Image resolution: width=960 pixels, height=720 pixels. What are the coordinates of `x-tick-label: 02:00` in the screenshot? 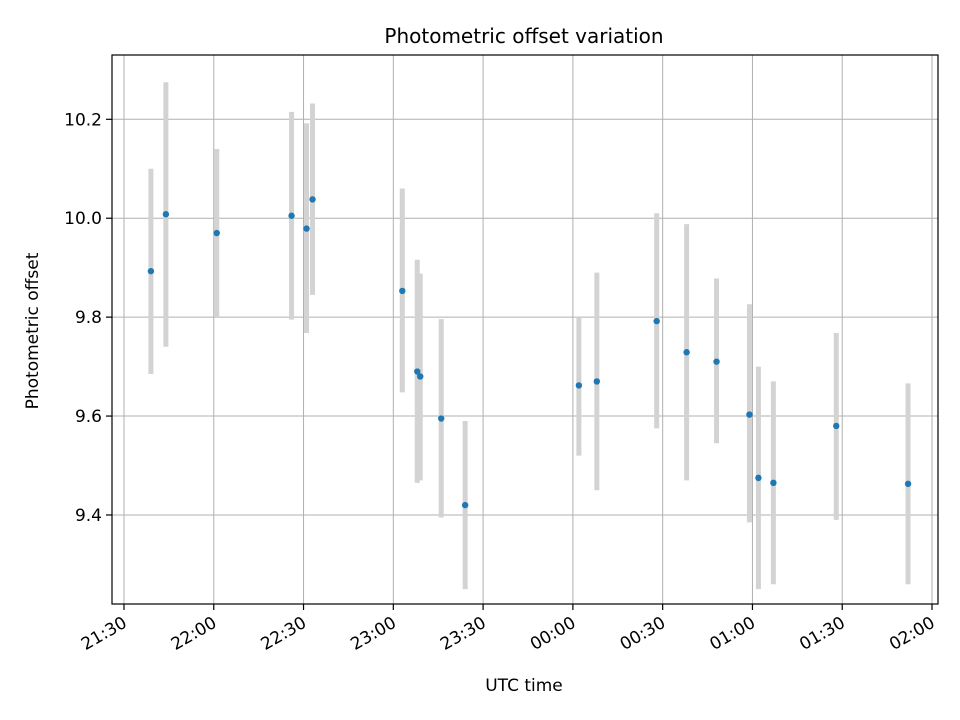 It's located at (912, 634).